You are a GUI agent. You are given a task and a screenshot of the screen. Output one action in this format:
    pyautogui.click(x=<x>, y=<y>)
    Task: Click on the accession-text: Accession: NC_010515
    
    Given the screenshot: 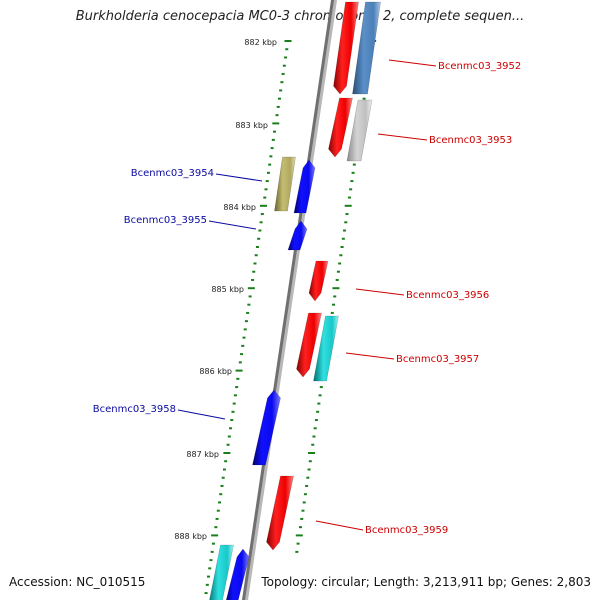 What is the action you would take?
    pyautogui.click(x=77, y=582)
    